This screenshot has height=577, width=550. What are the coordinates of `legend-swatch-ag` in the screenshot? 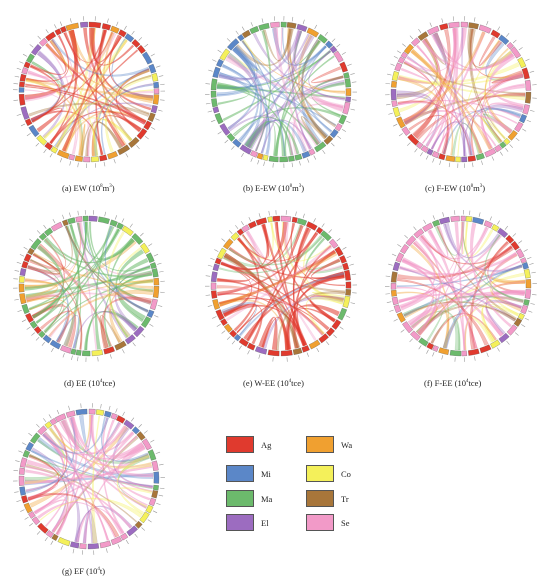 It's located at (240, 444).